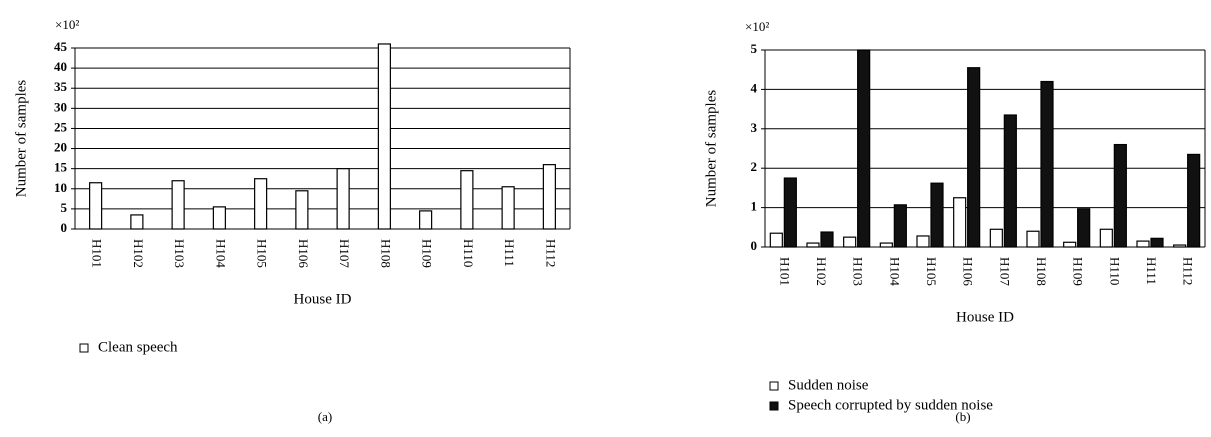 The image size is (1211, 437). What do you see at coordinates (60, 147) in the screenshot?
I see `y-tick-label: 20` at bounding box center [60, 147].